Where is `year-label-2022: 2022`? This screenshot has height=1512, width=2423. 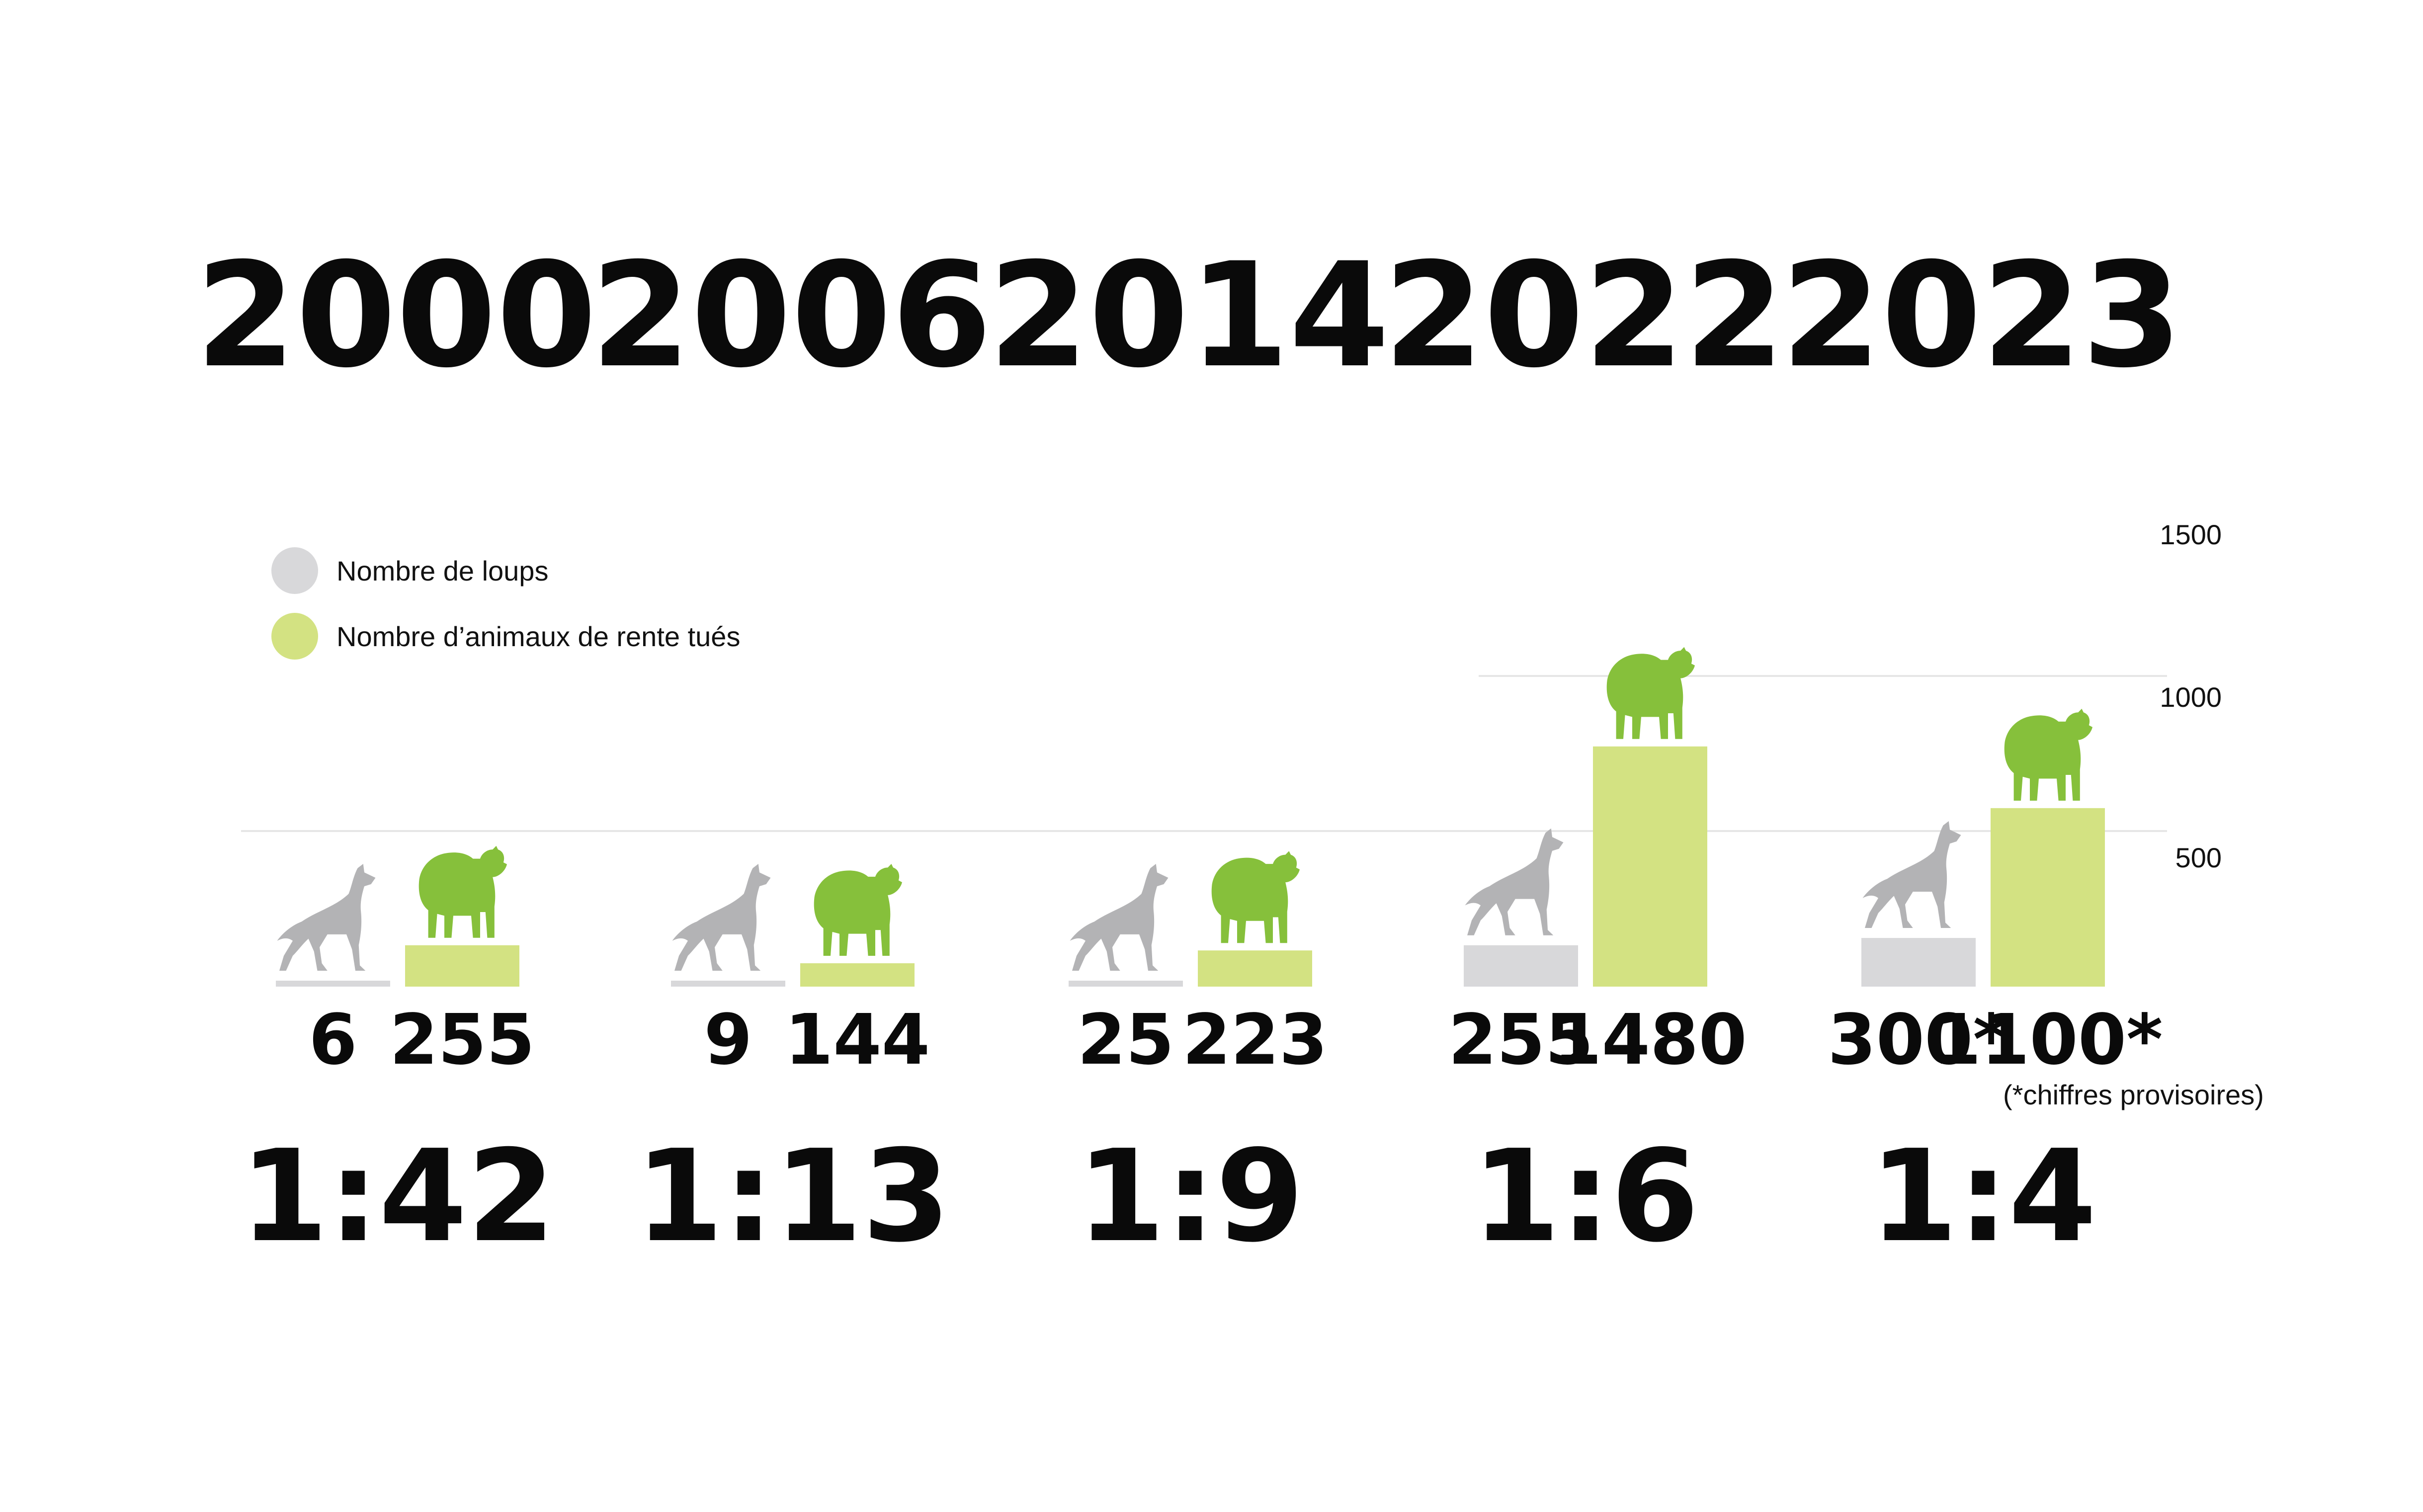
year-label-2022: 2022 is located at coordinates (1583, 316).